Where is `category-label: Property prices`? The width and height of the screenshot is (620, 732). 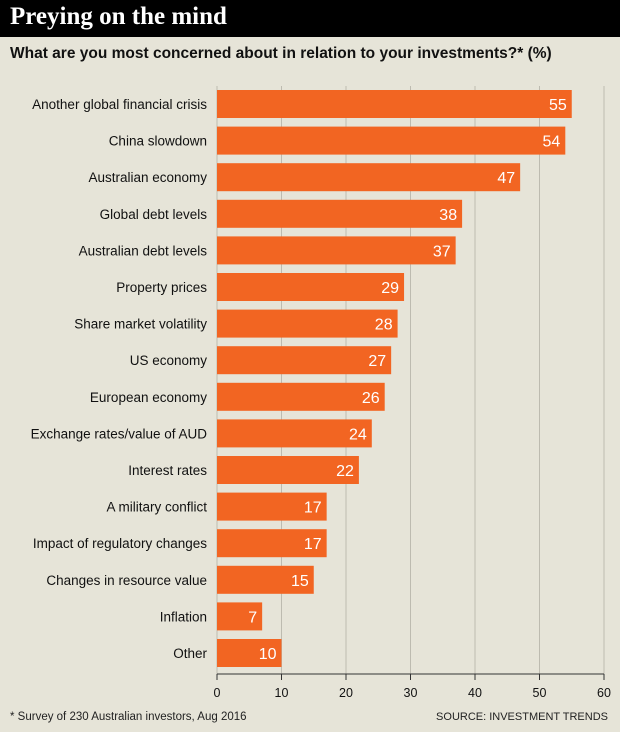
category-label: Property prices is located at coordinates (161, 287).